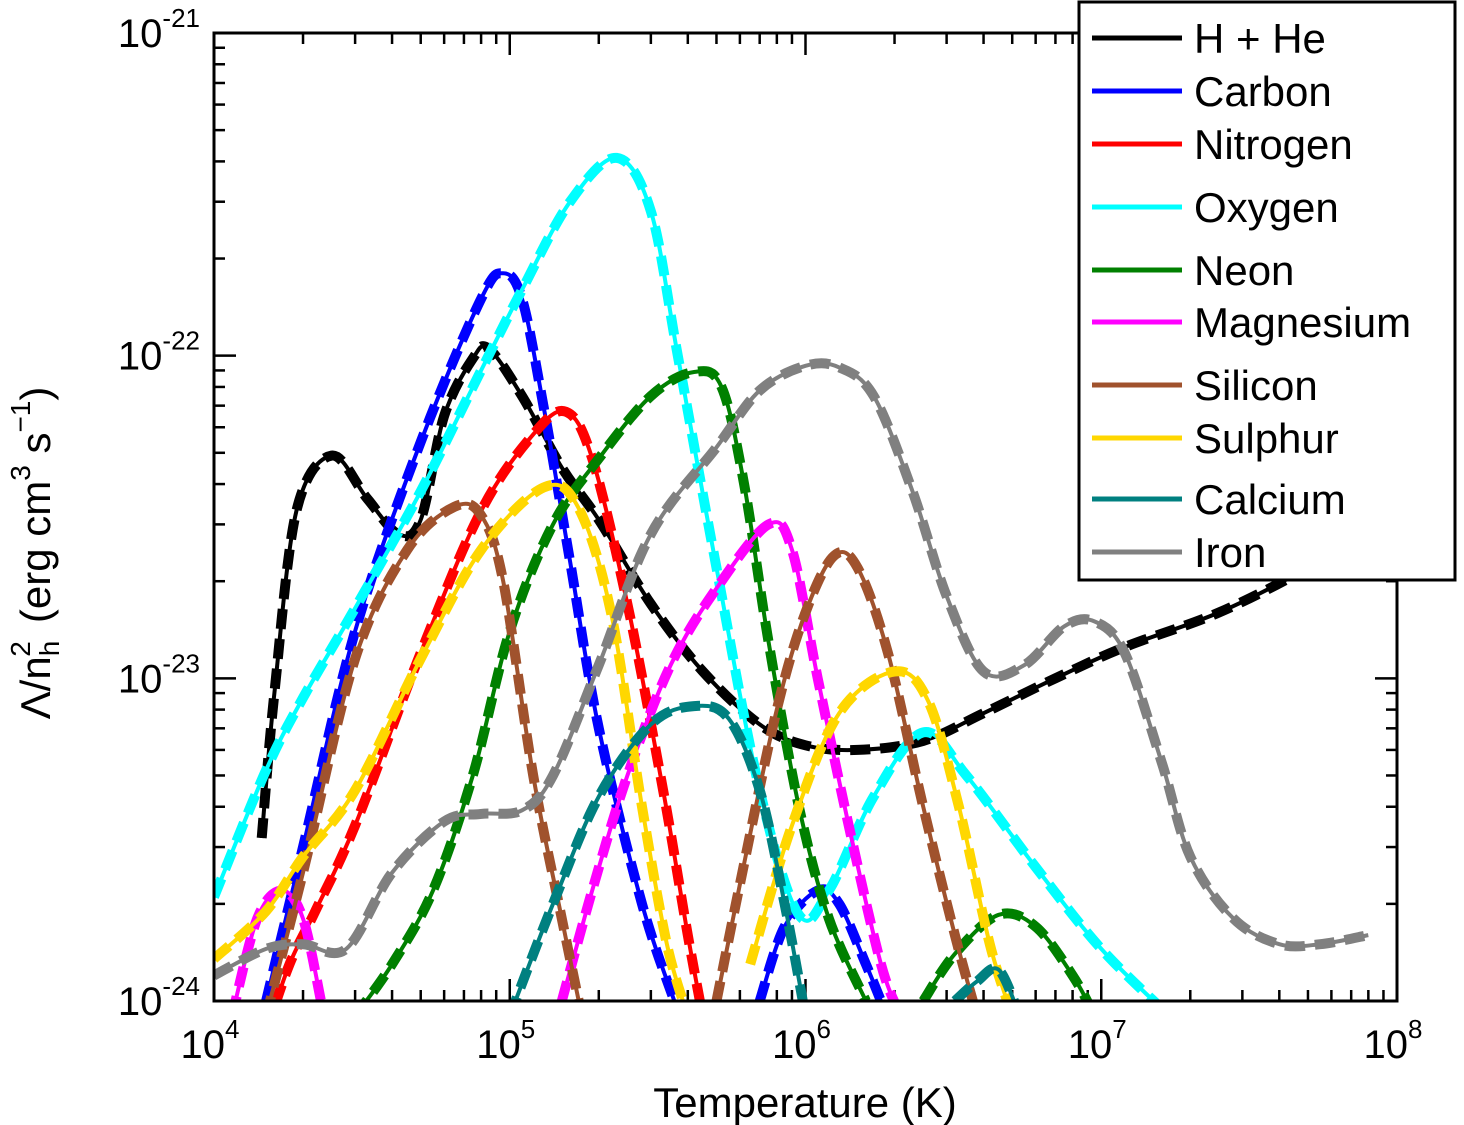  Describe the element at coordinates (232, 1029) in the screenshot. I see `x-tick-label-exp: 4` at that location.